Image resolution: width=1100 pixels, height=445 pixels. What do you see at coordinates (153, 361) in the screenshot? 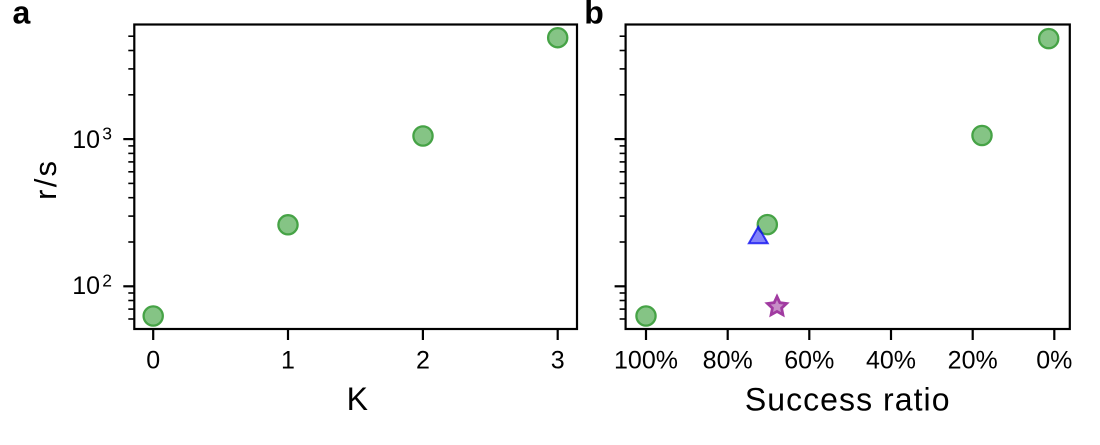
I see `svg-text: 0` at bounding box center [153, 361].